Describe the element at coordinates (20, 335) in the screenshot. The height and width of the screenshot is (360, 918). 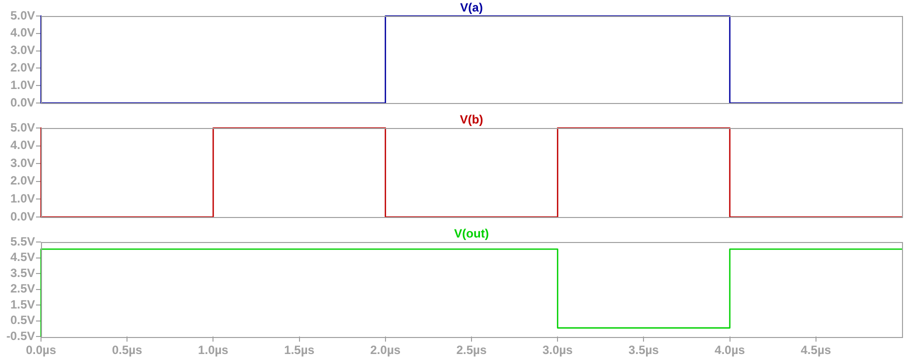
I see `y-tick-label: -0.5V` at that location.